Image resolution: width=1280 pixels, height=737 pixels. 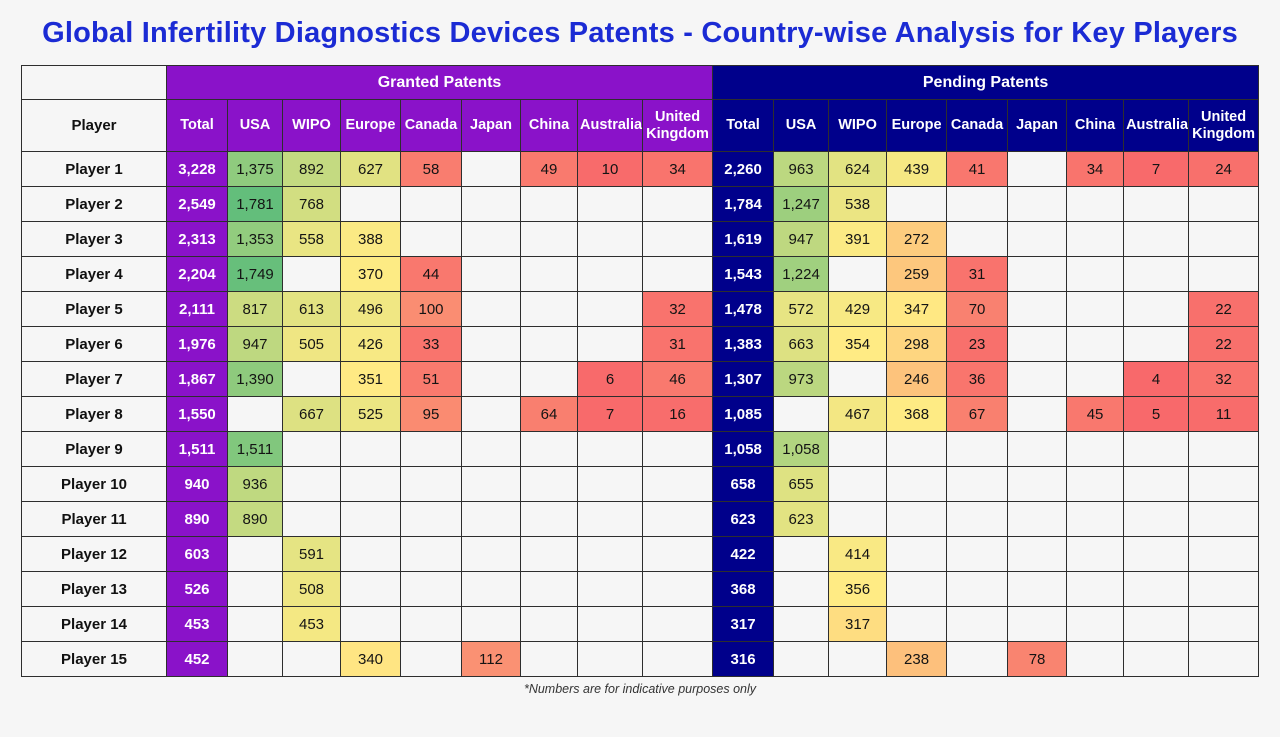 I want to click on granted-value-cell: 667, so click(x=311, y=414).